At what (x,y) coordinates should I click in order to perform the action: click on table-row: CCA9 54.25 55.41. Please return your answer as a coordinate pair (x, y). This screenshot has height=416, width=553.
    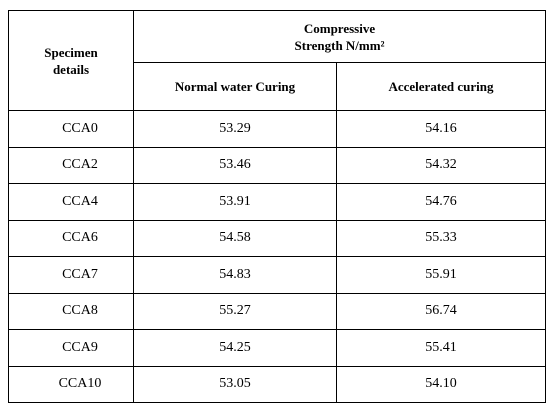
    Looking at the image, I should click on (277, 348).